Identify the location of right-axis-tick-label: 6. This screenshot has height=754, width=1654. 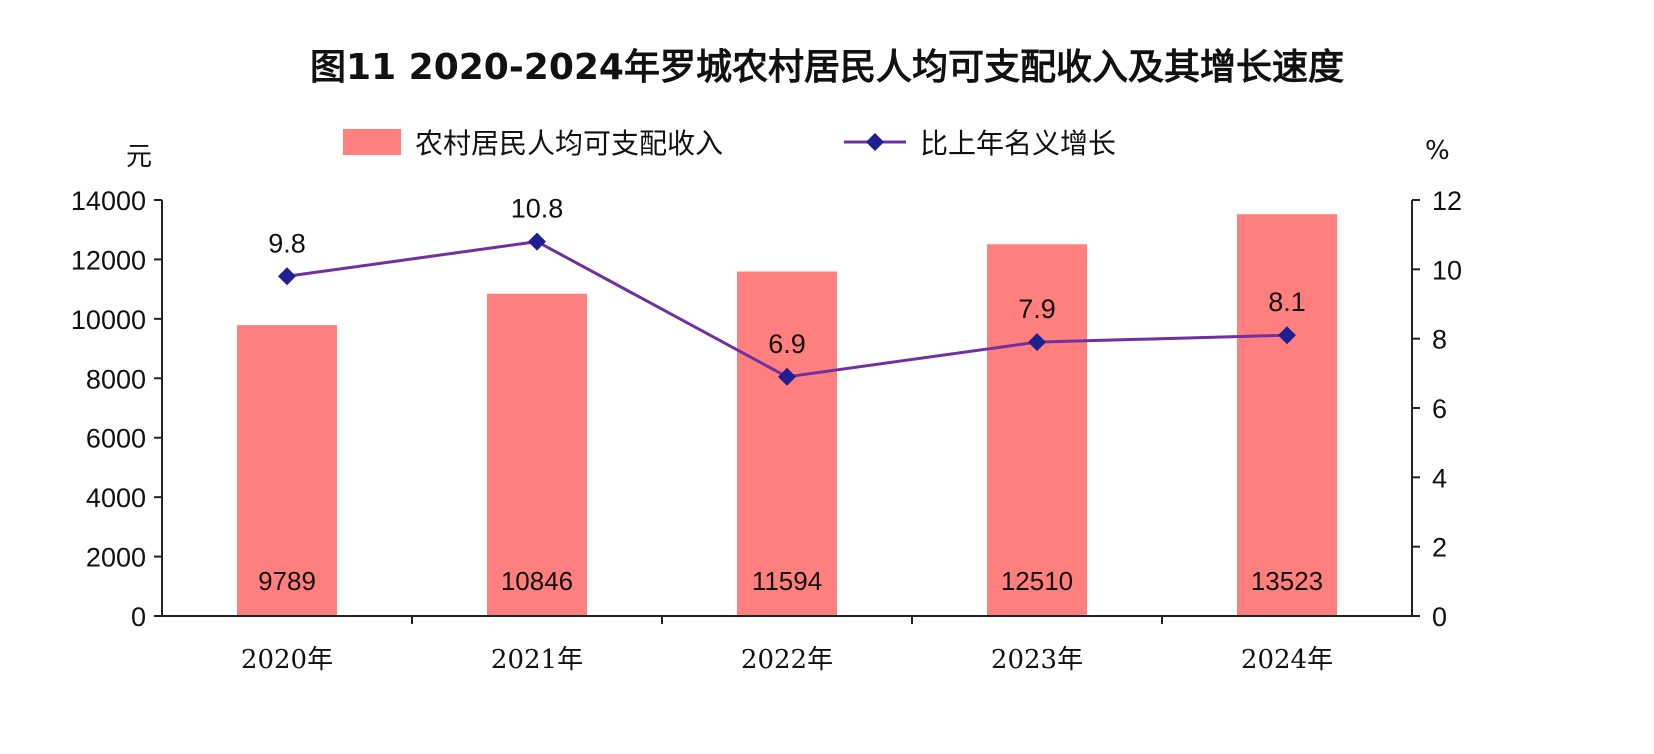
(1439, 409).